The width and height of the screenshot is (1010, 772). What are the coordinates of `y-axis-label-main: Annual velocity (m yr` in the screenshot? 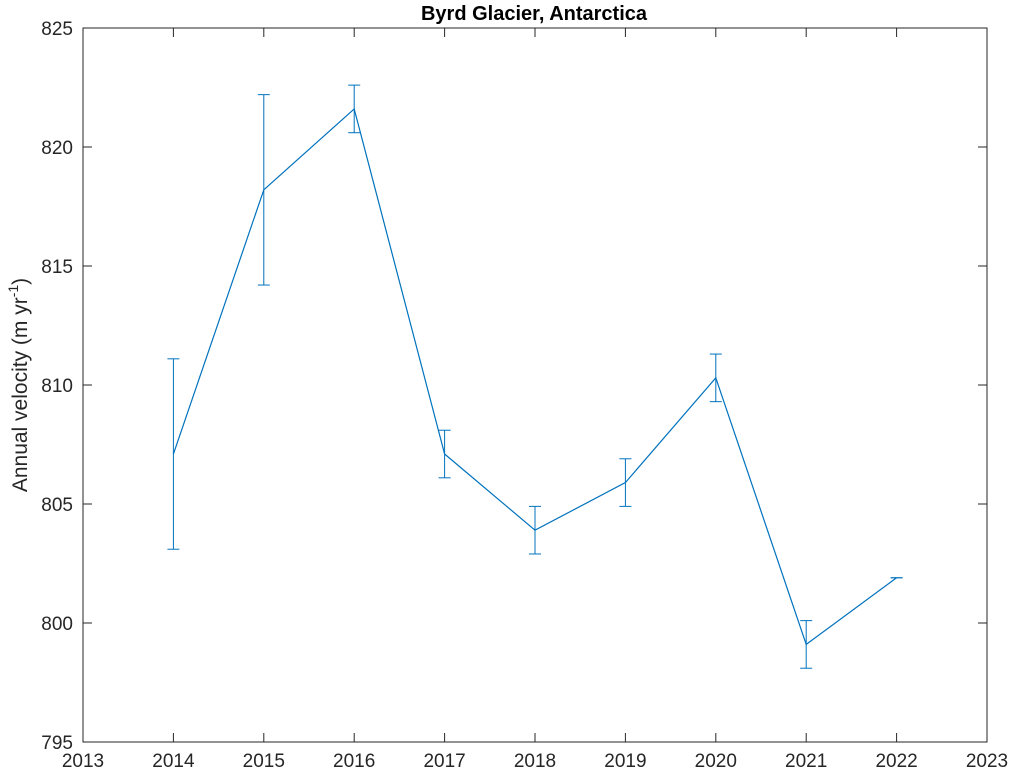 It's located at (20, 394).